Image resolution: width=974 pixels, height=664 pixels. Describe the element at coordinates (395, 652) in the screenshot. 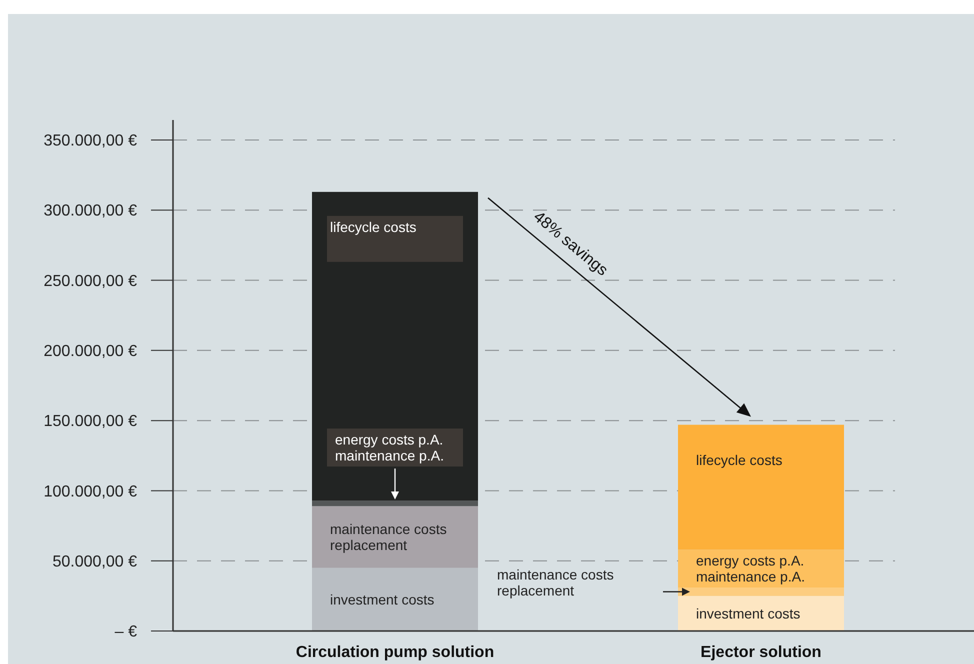

I see `x-tick-label: Circulation pump solution` at that location.